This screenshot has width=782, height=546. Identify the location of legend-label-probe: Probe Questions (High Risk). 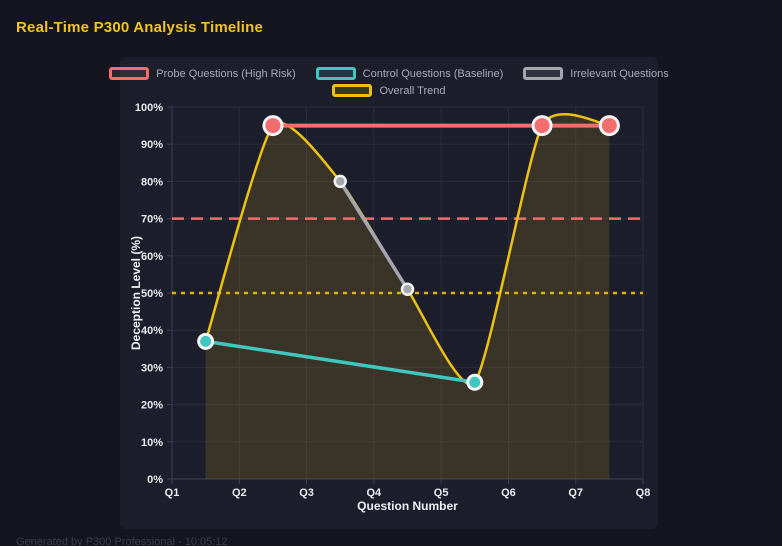
(226, 73).